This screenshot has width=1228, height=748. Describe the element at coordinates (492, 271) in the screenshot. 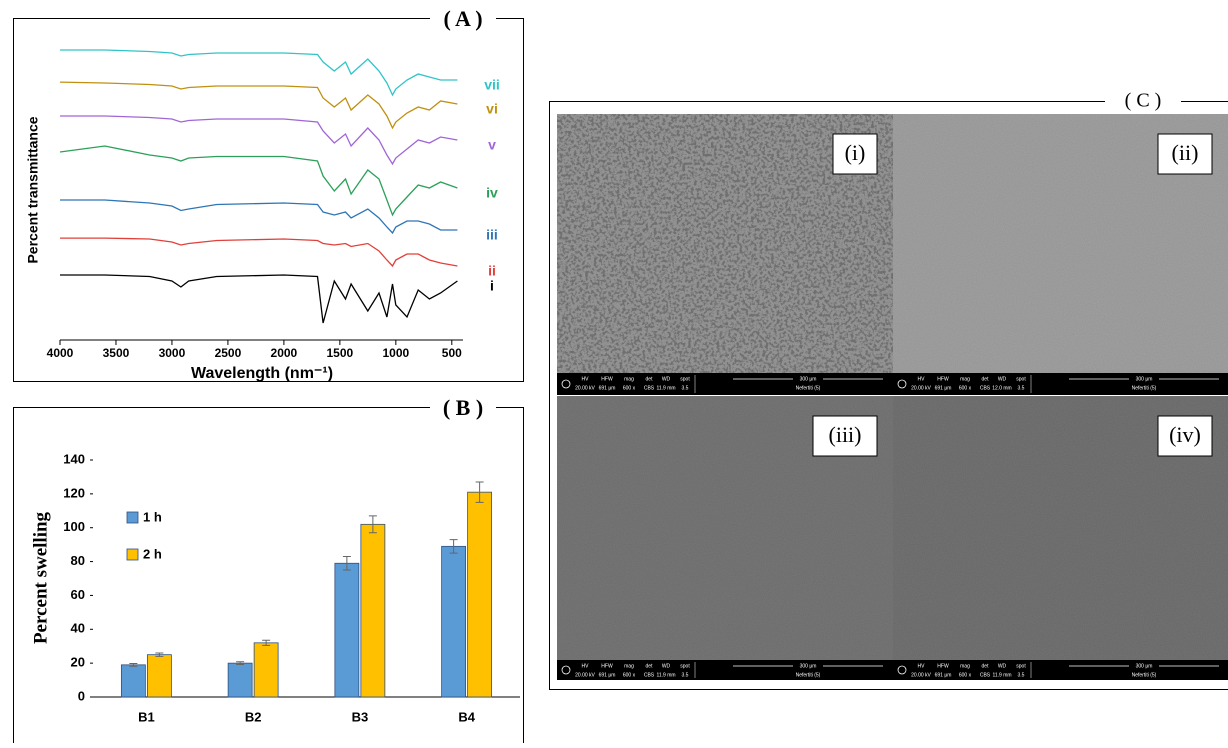

I see `series-label: ii` at that location.